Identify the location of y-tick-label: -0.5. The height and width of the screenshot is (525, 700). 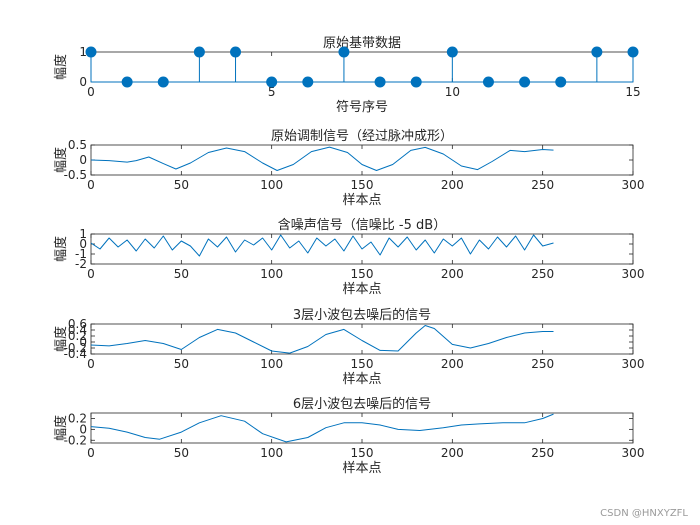
(75, 175).